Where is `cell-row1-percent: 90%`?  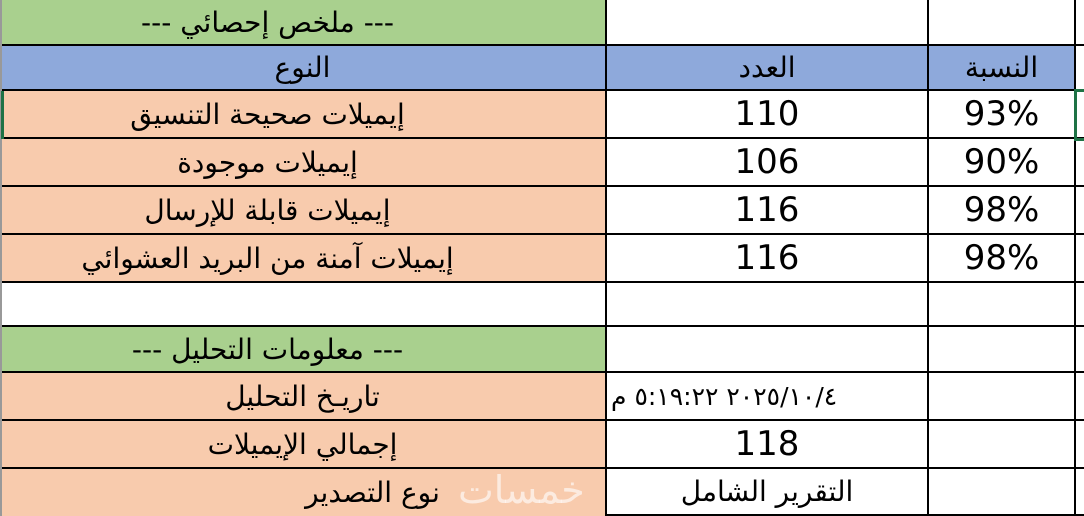
cell-row1-percent: 90% is located at coordinates (1002, 163).